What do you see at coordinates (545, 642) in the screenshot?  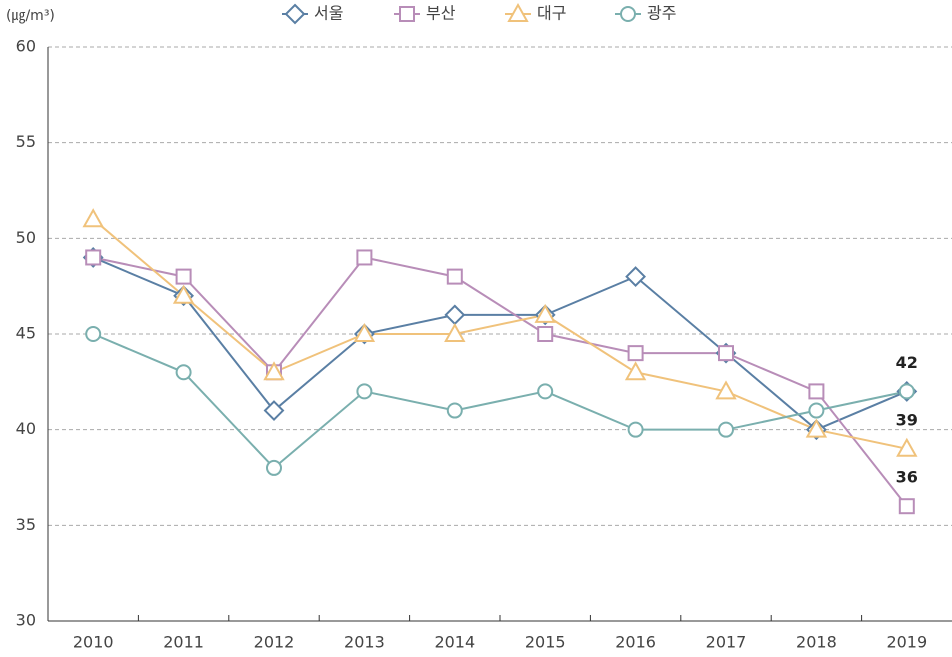 I see `x-tick-label: 2015` at bounding box center [545, 642].